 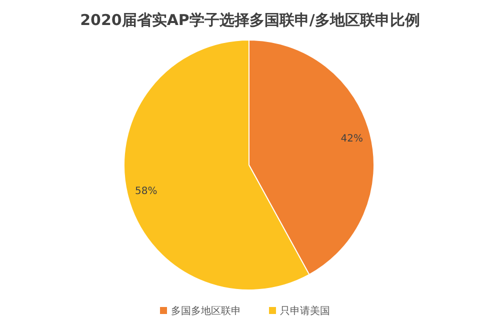 What do you see at coordinates (250, 20) in the screenshot?
I see `chart-title: 2020届省实AP学子选择多国联申/多地区联申比例` at bounding box center [250, 20].